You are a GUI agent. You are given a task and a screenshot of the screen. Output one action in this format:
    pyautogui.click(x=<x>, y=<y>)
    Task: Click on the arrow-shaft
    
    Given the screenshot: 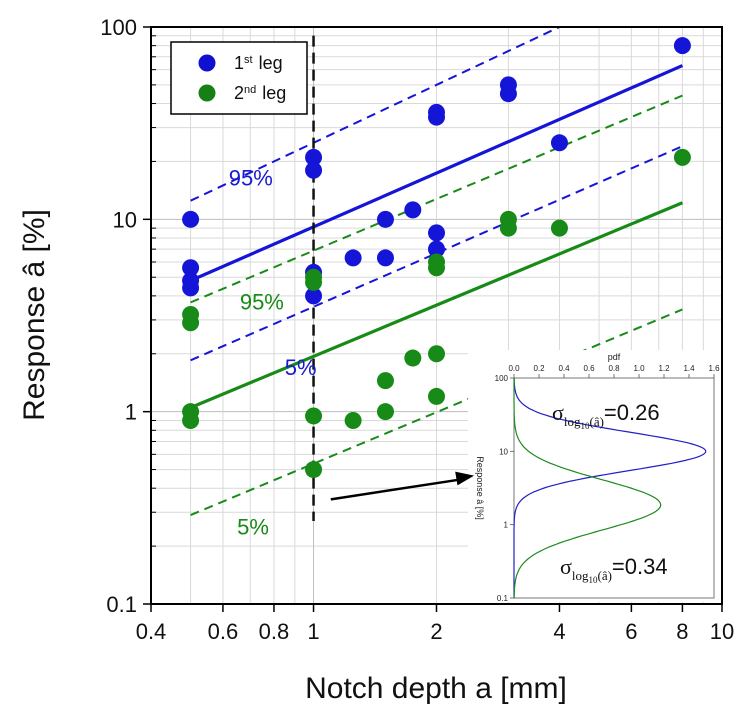 What is the action you would take?
    pyautogui.click(x=395, y=489)
    